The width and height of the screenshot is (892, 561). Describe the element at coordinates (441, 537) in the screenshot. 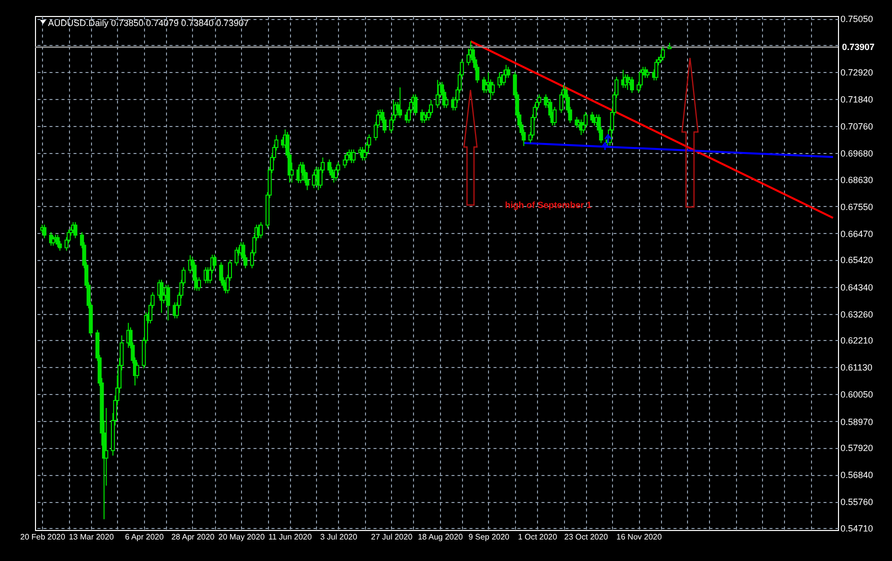

I see `x-tick-label: 18 Aug 2020` at that location.